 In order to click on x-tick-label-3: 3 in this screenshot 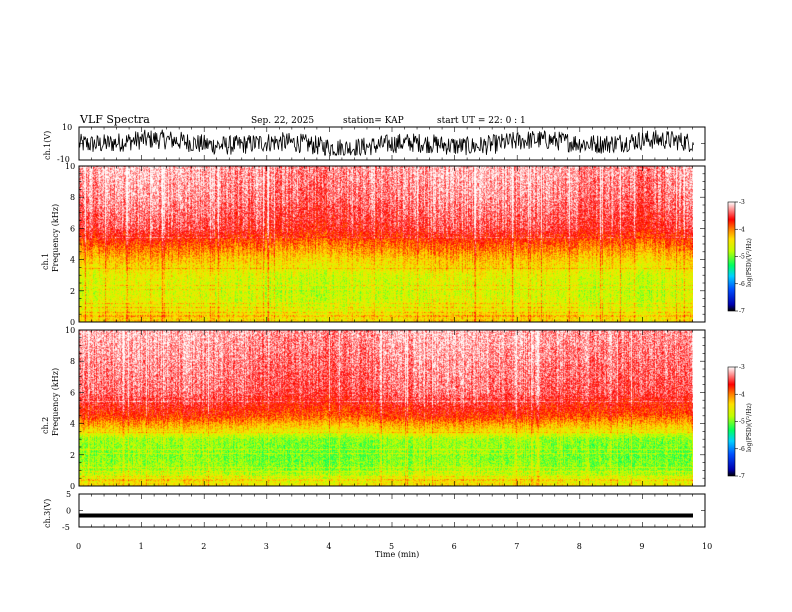, I will do `click(266, 546)`.